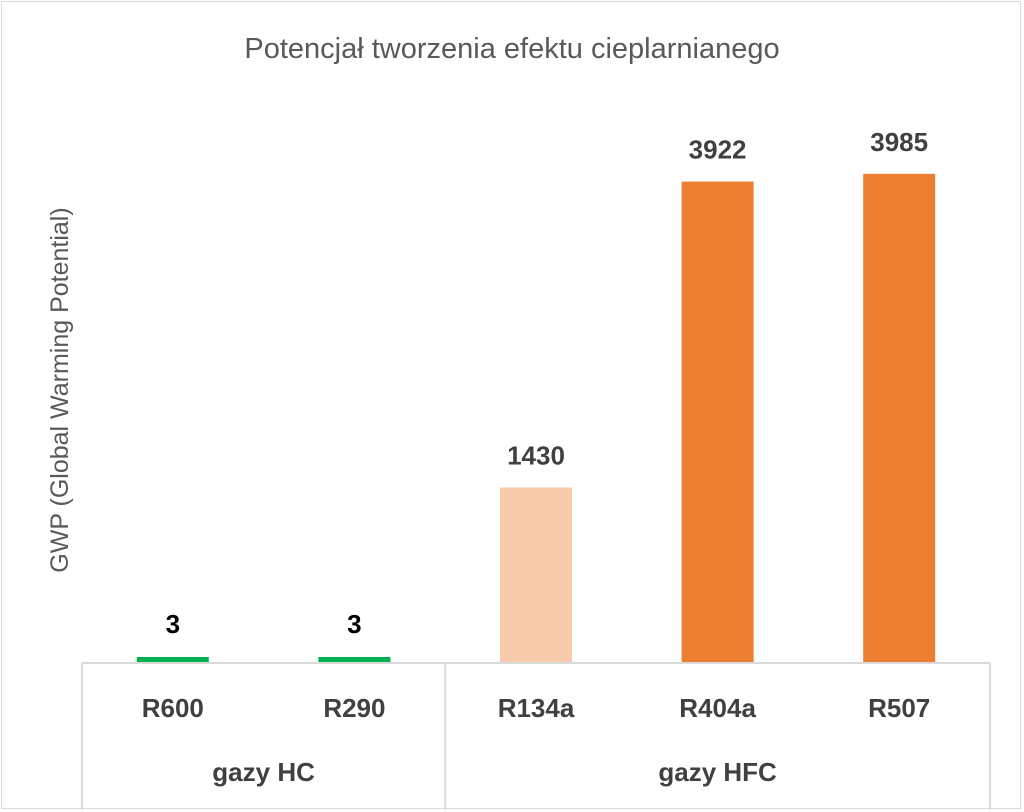  I want to click on bar-r290, so click(354, 660).